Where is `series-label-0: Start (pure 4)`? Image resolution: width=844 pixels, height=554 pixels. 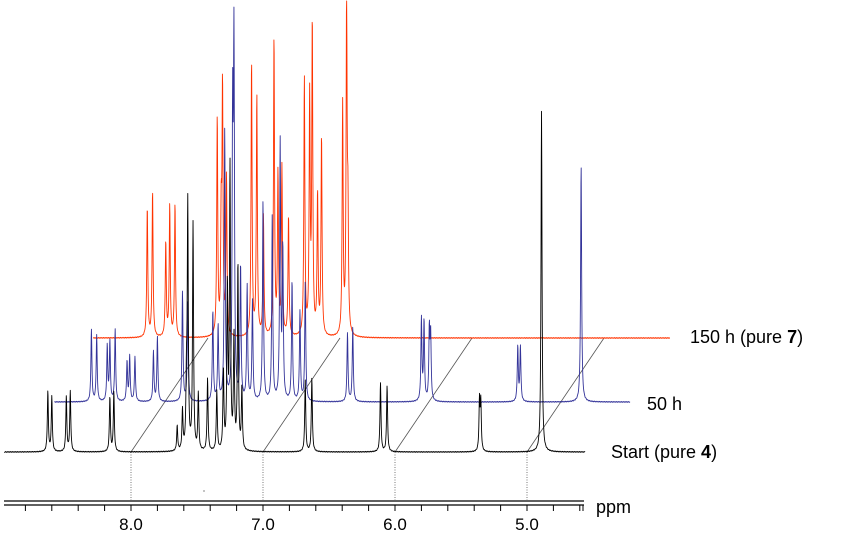
series-label-0: Start (pure 4) is located at coordinates (664, 452).